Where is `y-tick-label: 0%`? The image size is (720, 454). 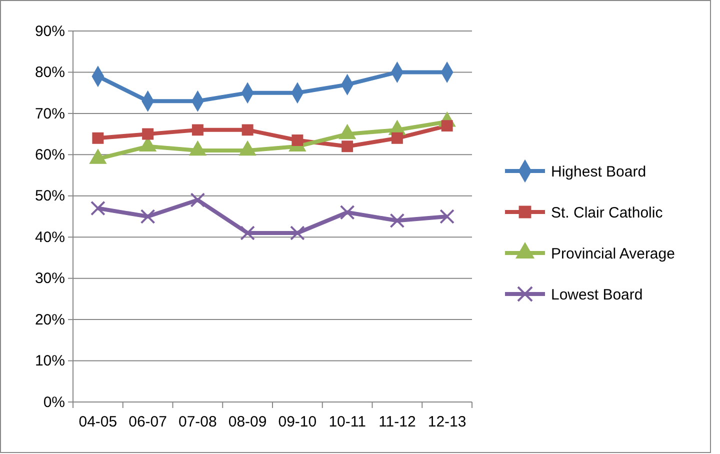 y-tick-label: 0% is located at coordinates (54, 402).